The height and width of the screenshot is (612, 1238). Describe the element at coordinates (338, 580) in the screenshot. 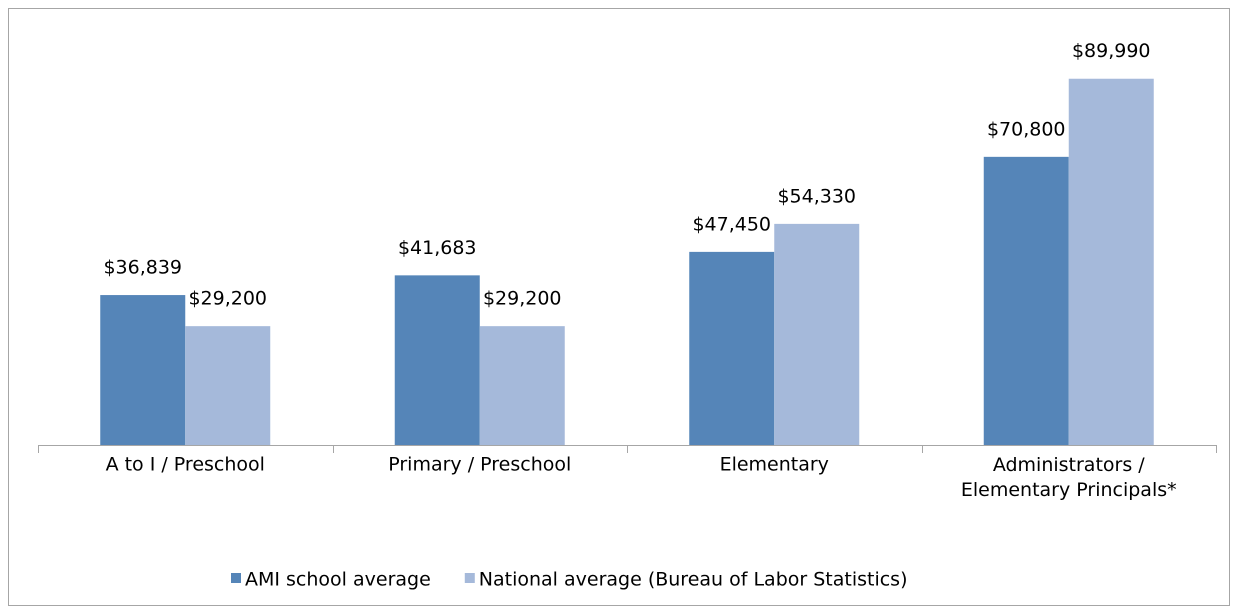

I see `legend-label: AMI school average` at that location.